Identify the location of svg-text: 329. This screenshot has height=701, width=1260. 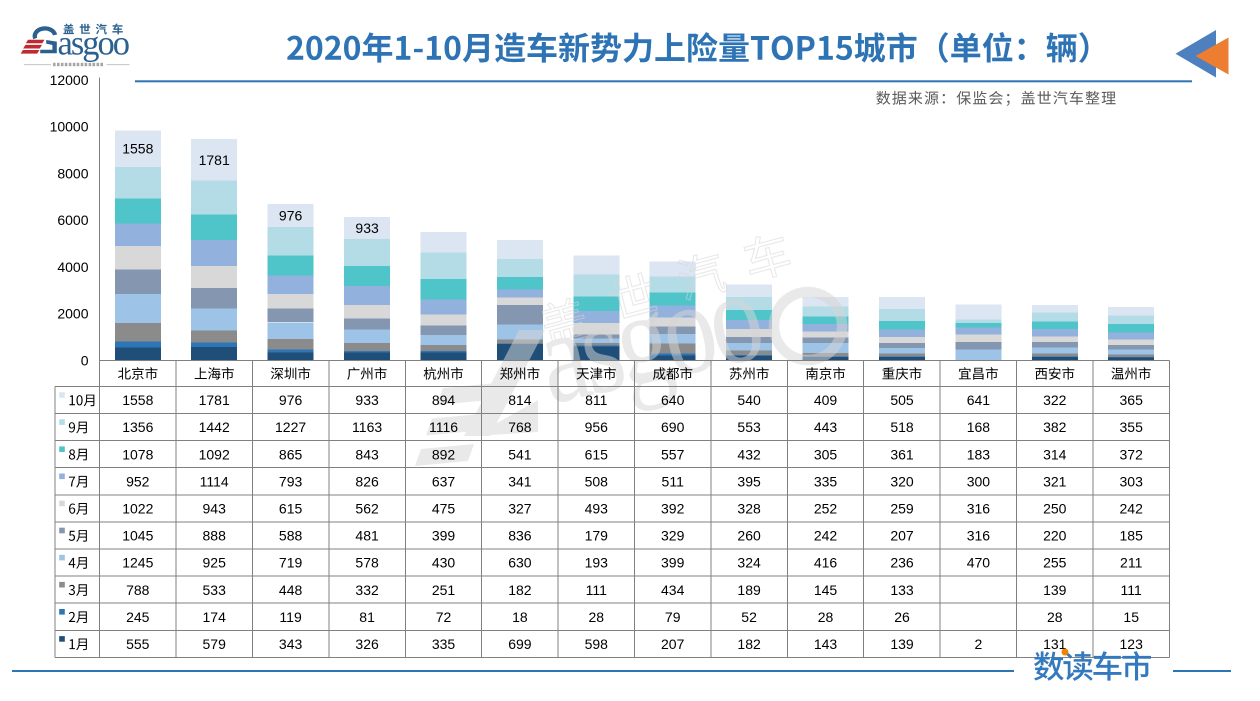
(673, 536).